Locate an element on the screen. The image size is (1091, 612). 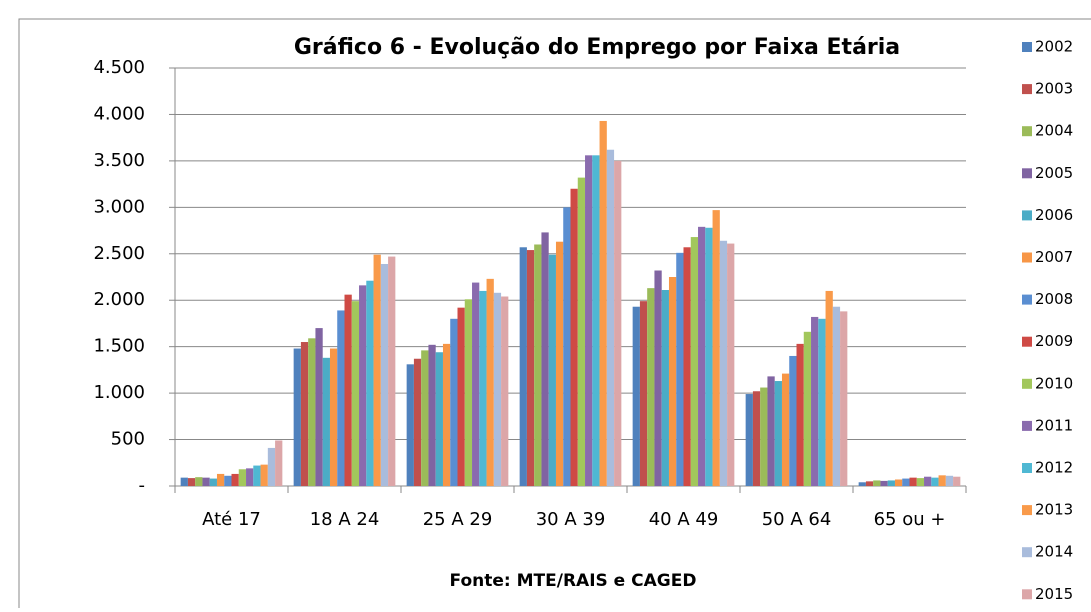
legend-label: 2012 is located at coordinates (1054, 468).